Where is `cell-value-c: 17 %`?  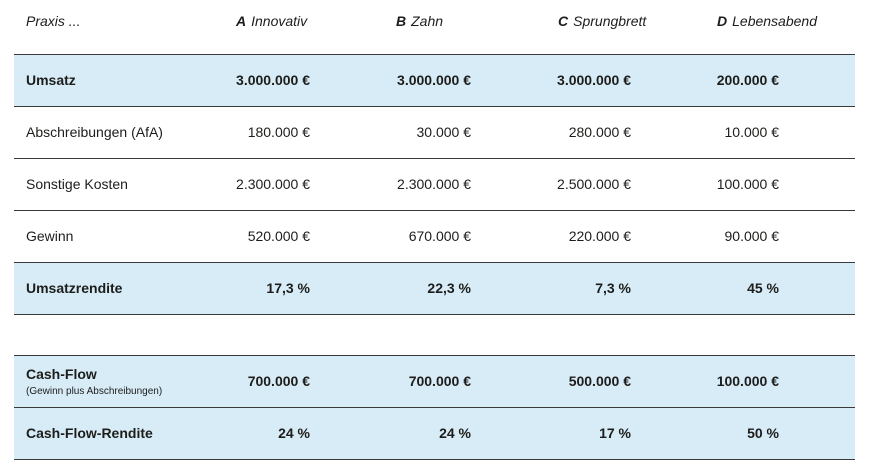
cell-value-c: 17 % is located at coordinates (615, 433).